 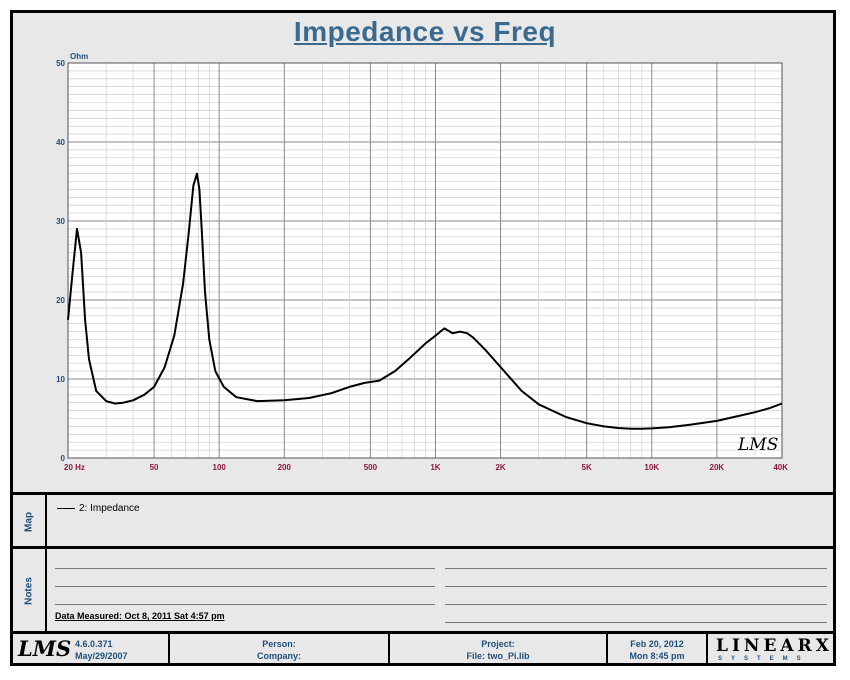 What do you see at coordinates (60, 379) in the screenshot?
I see `y-tick-label: 10` at bounding box center [60, 379].